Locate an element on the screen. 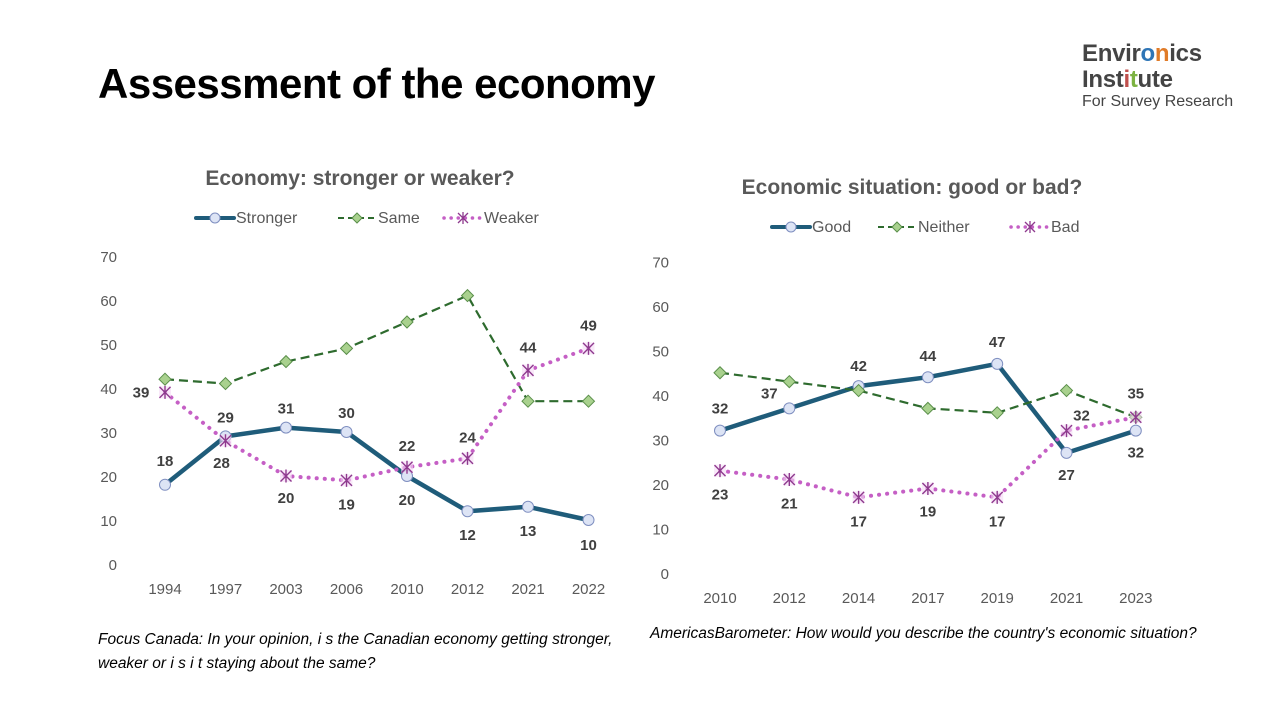 The image size is (1280, 720). chart-title: Economic situation: good or bad? is located at coordinates (912, 187).